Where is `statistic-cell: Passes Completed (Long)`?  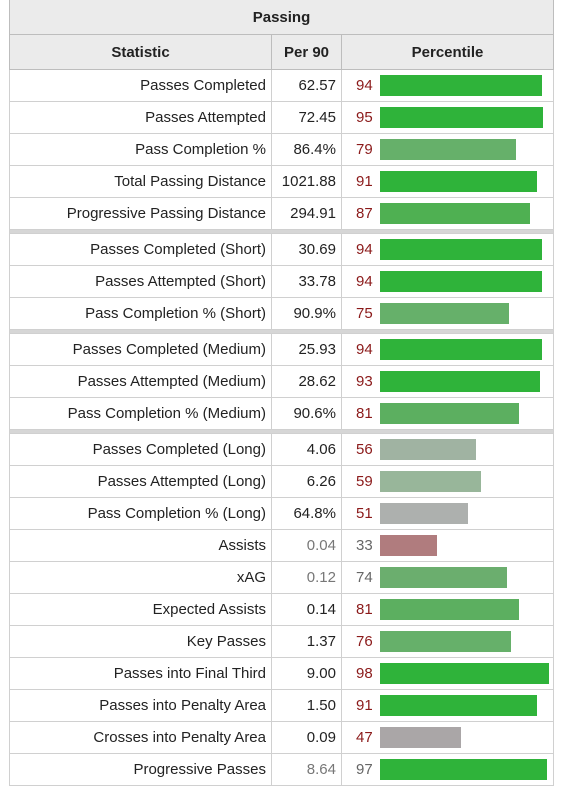
statistic-cell: Passes Completed (Long) is located at coordinates (140, 449).